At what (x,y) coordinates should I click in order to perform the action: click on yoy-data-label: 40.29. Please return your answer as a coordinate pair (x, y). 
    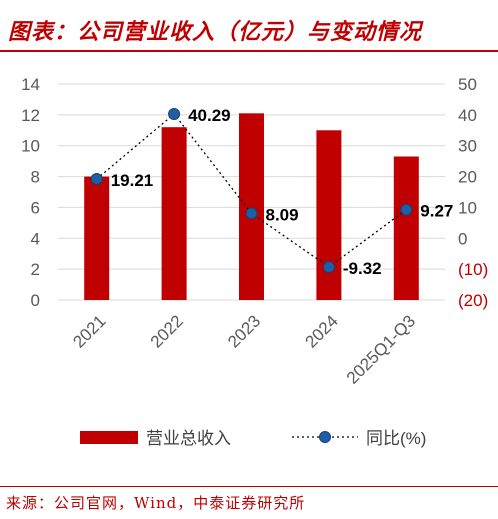
    Looking at the image, I should click on (209, 115).